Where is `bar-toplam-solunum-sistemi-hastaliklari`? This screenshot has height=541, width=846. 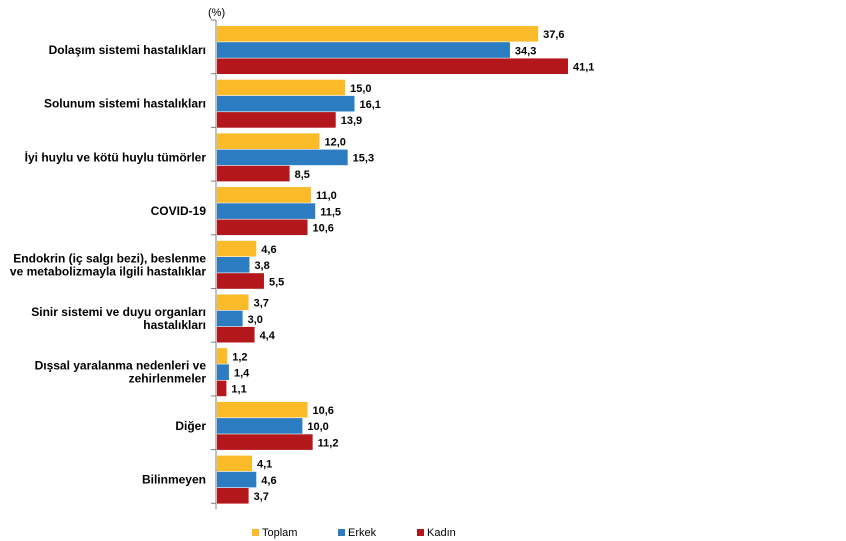
bar-toplam-solunum-sistemi-hastaliklari is located at coordinates (281, 87).